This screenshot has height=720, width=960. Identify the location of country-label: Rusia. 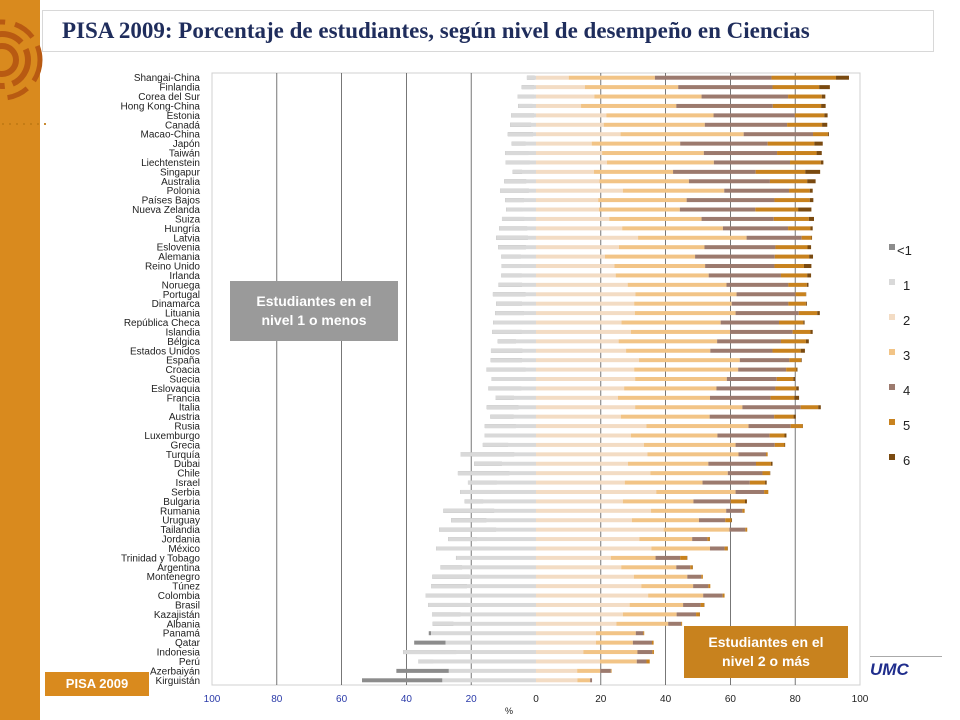
(187, 427).